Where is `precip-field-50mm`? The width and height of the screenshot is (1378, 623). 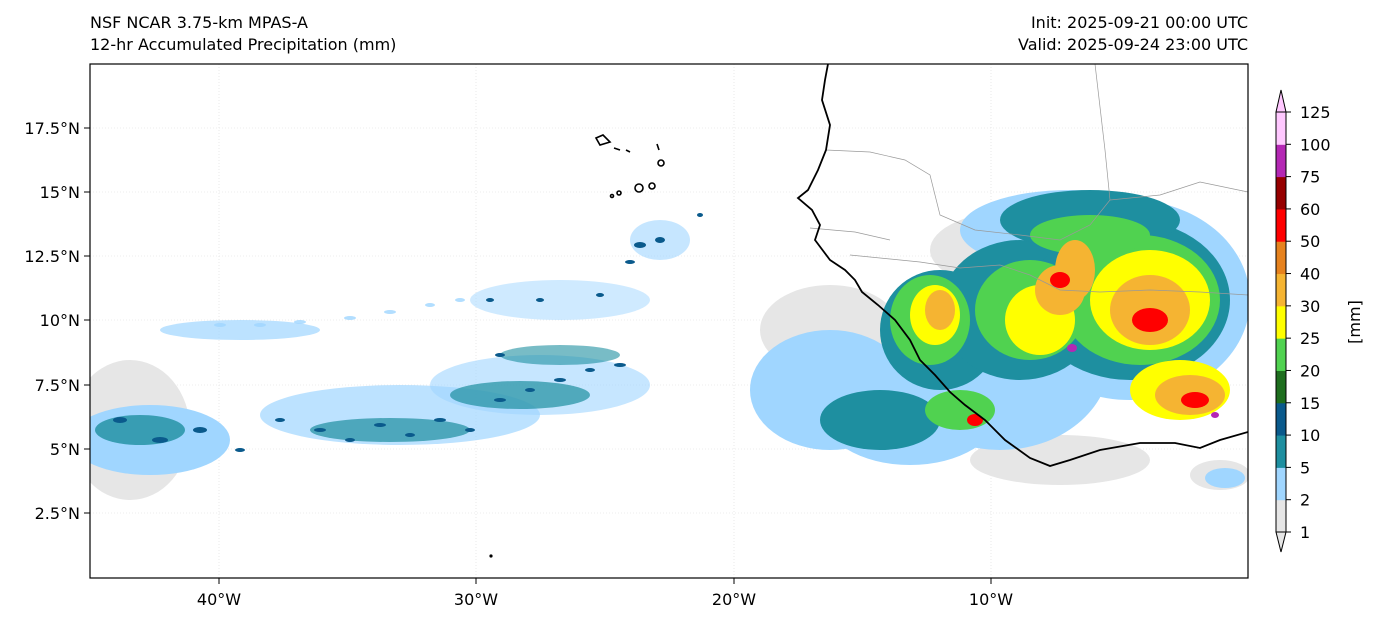
precip-field-50mm is located at coordinates (1088, 349).